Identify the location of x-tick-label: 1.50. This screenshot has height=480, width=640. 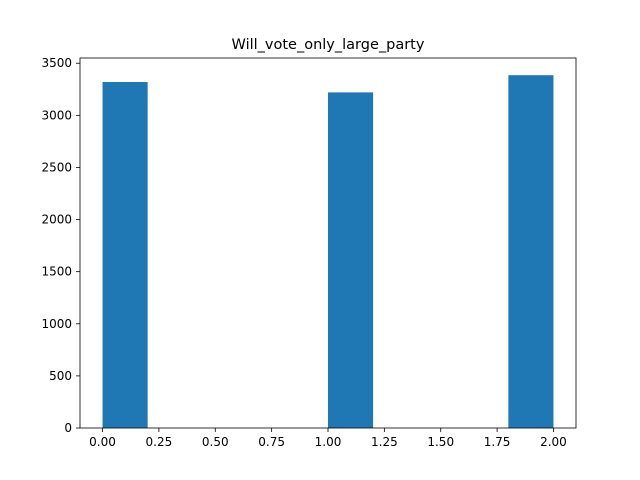
(440, 442).